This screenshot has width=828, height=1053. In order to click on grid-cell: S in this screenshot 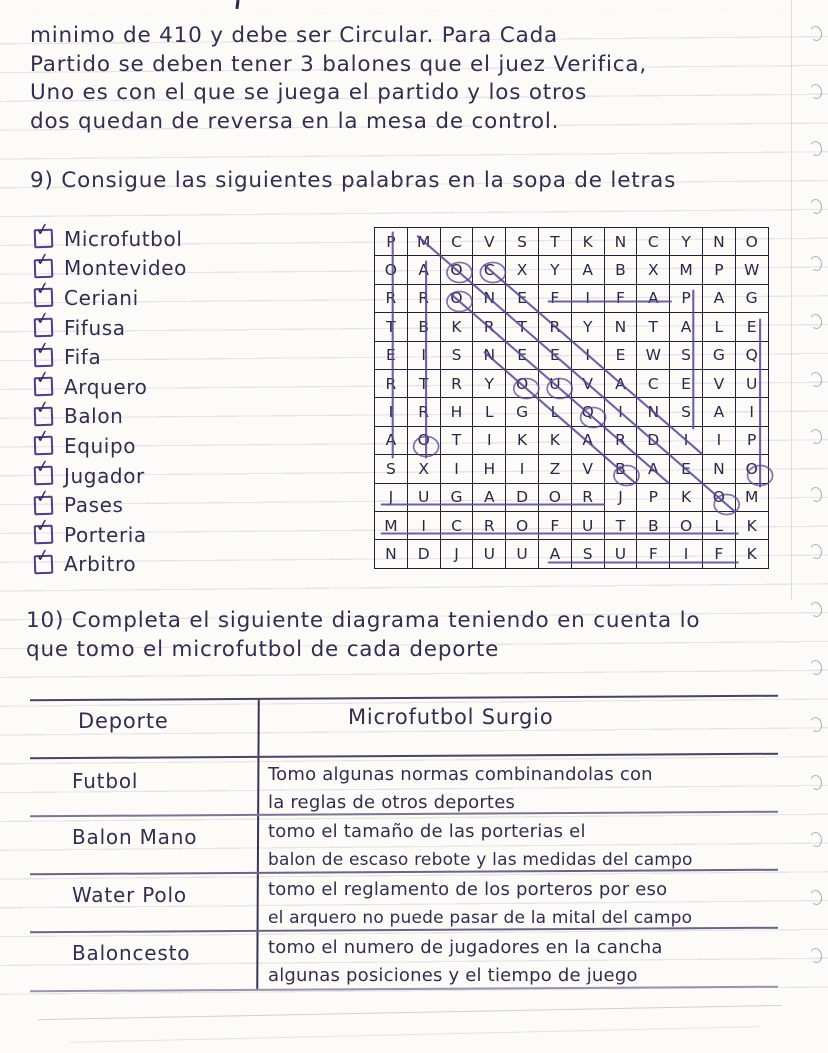, I will do `click(587, 554)`.